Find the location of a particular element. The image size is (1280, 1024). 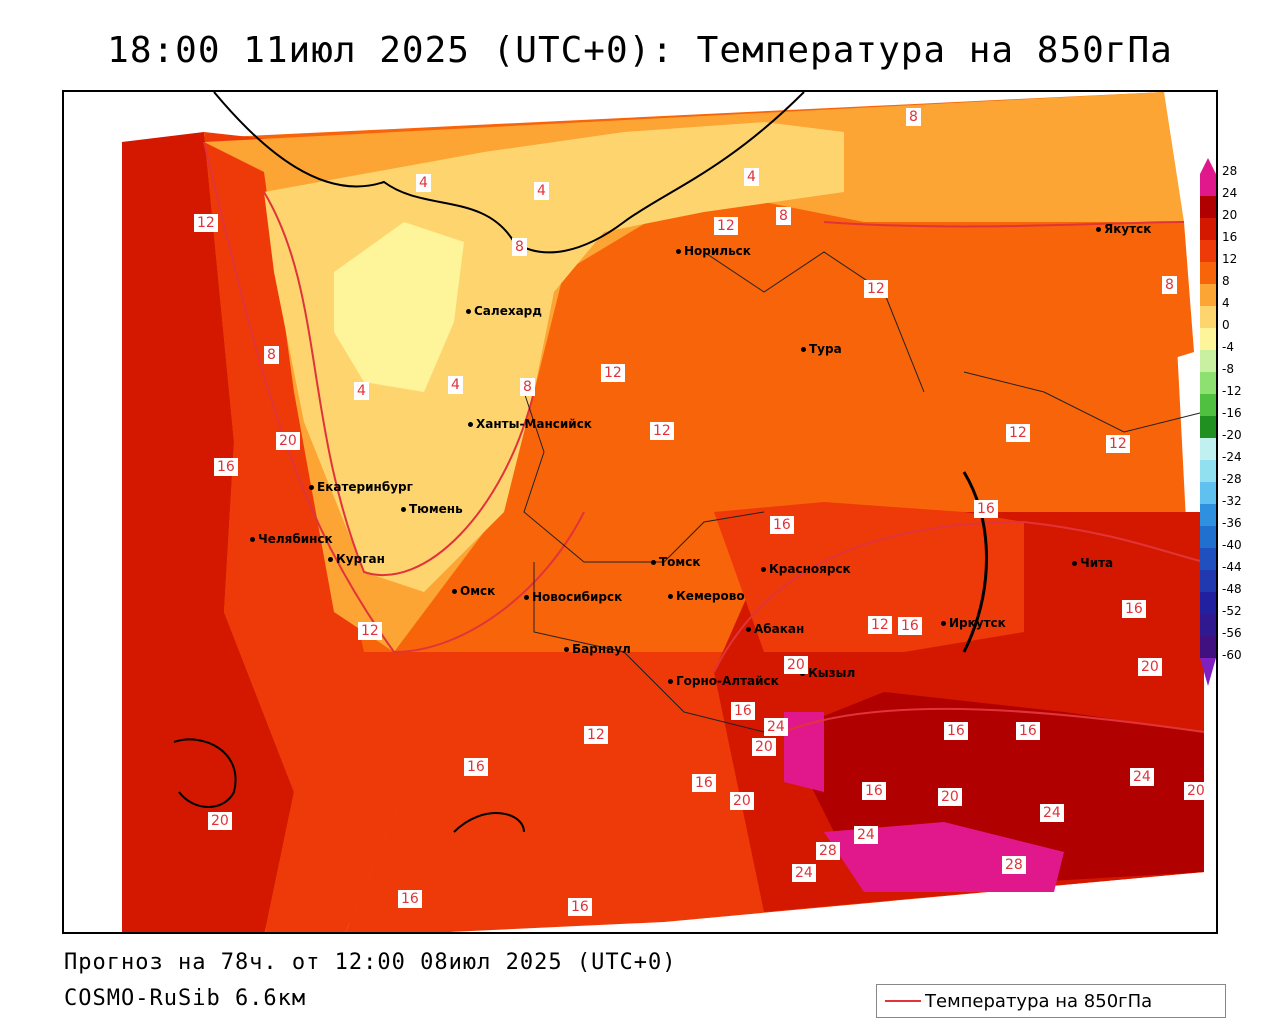

scale-band-m24 is located at coordinates (1208, 471).